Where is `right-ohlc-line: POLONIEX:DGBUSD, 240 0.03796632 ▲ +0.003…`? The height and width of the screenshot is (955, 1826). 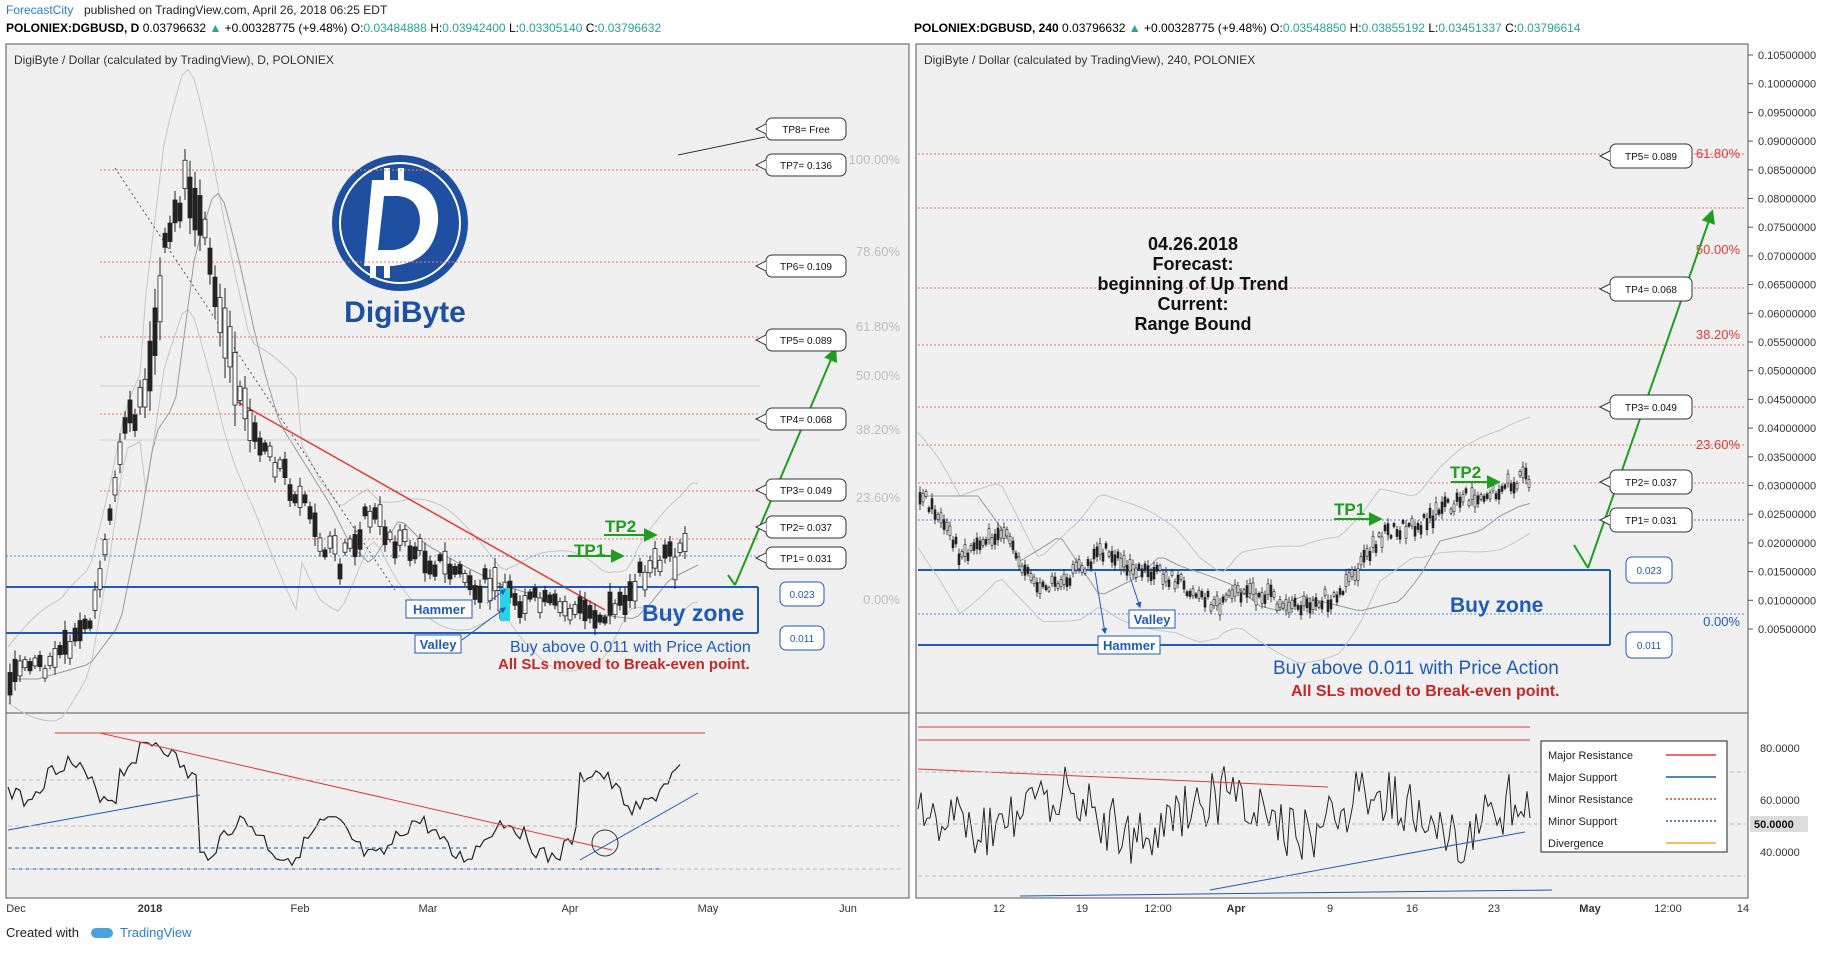 right-ohlc-line: POLONIEX:DGBUSD, 240 0.03796632 ▲ +0.003… is located at coordinates (1247, 28).